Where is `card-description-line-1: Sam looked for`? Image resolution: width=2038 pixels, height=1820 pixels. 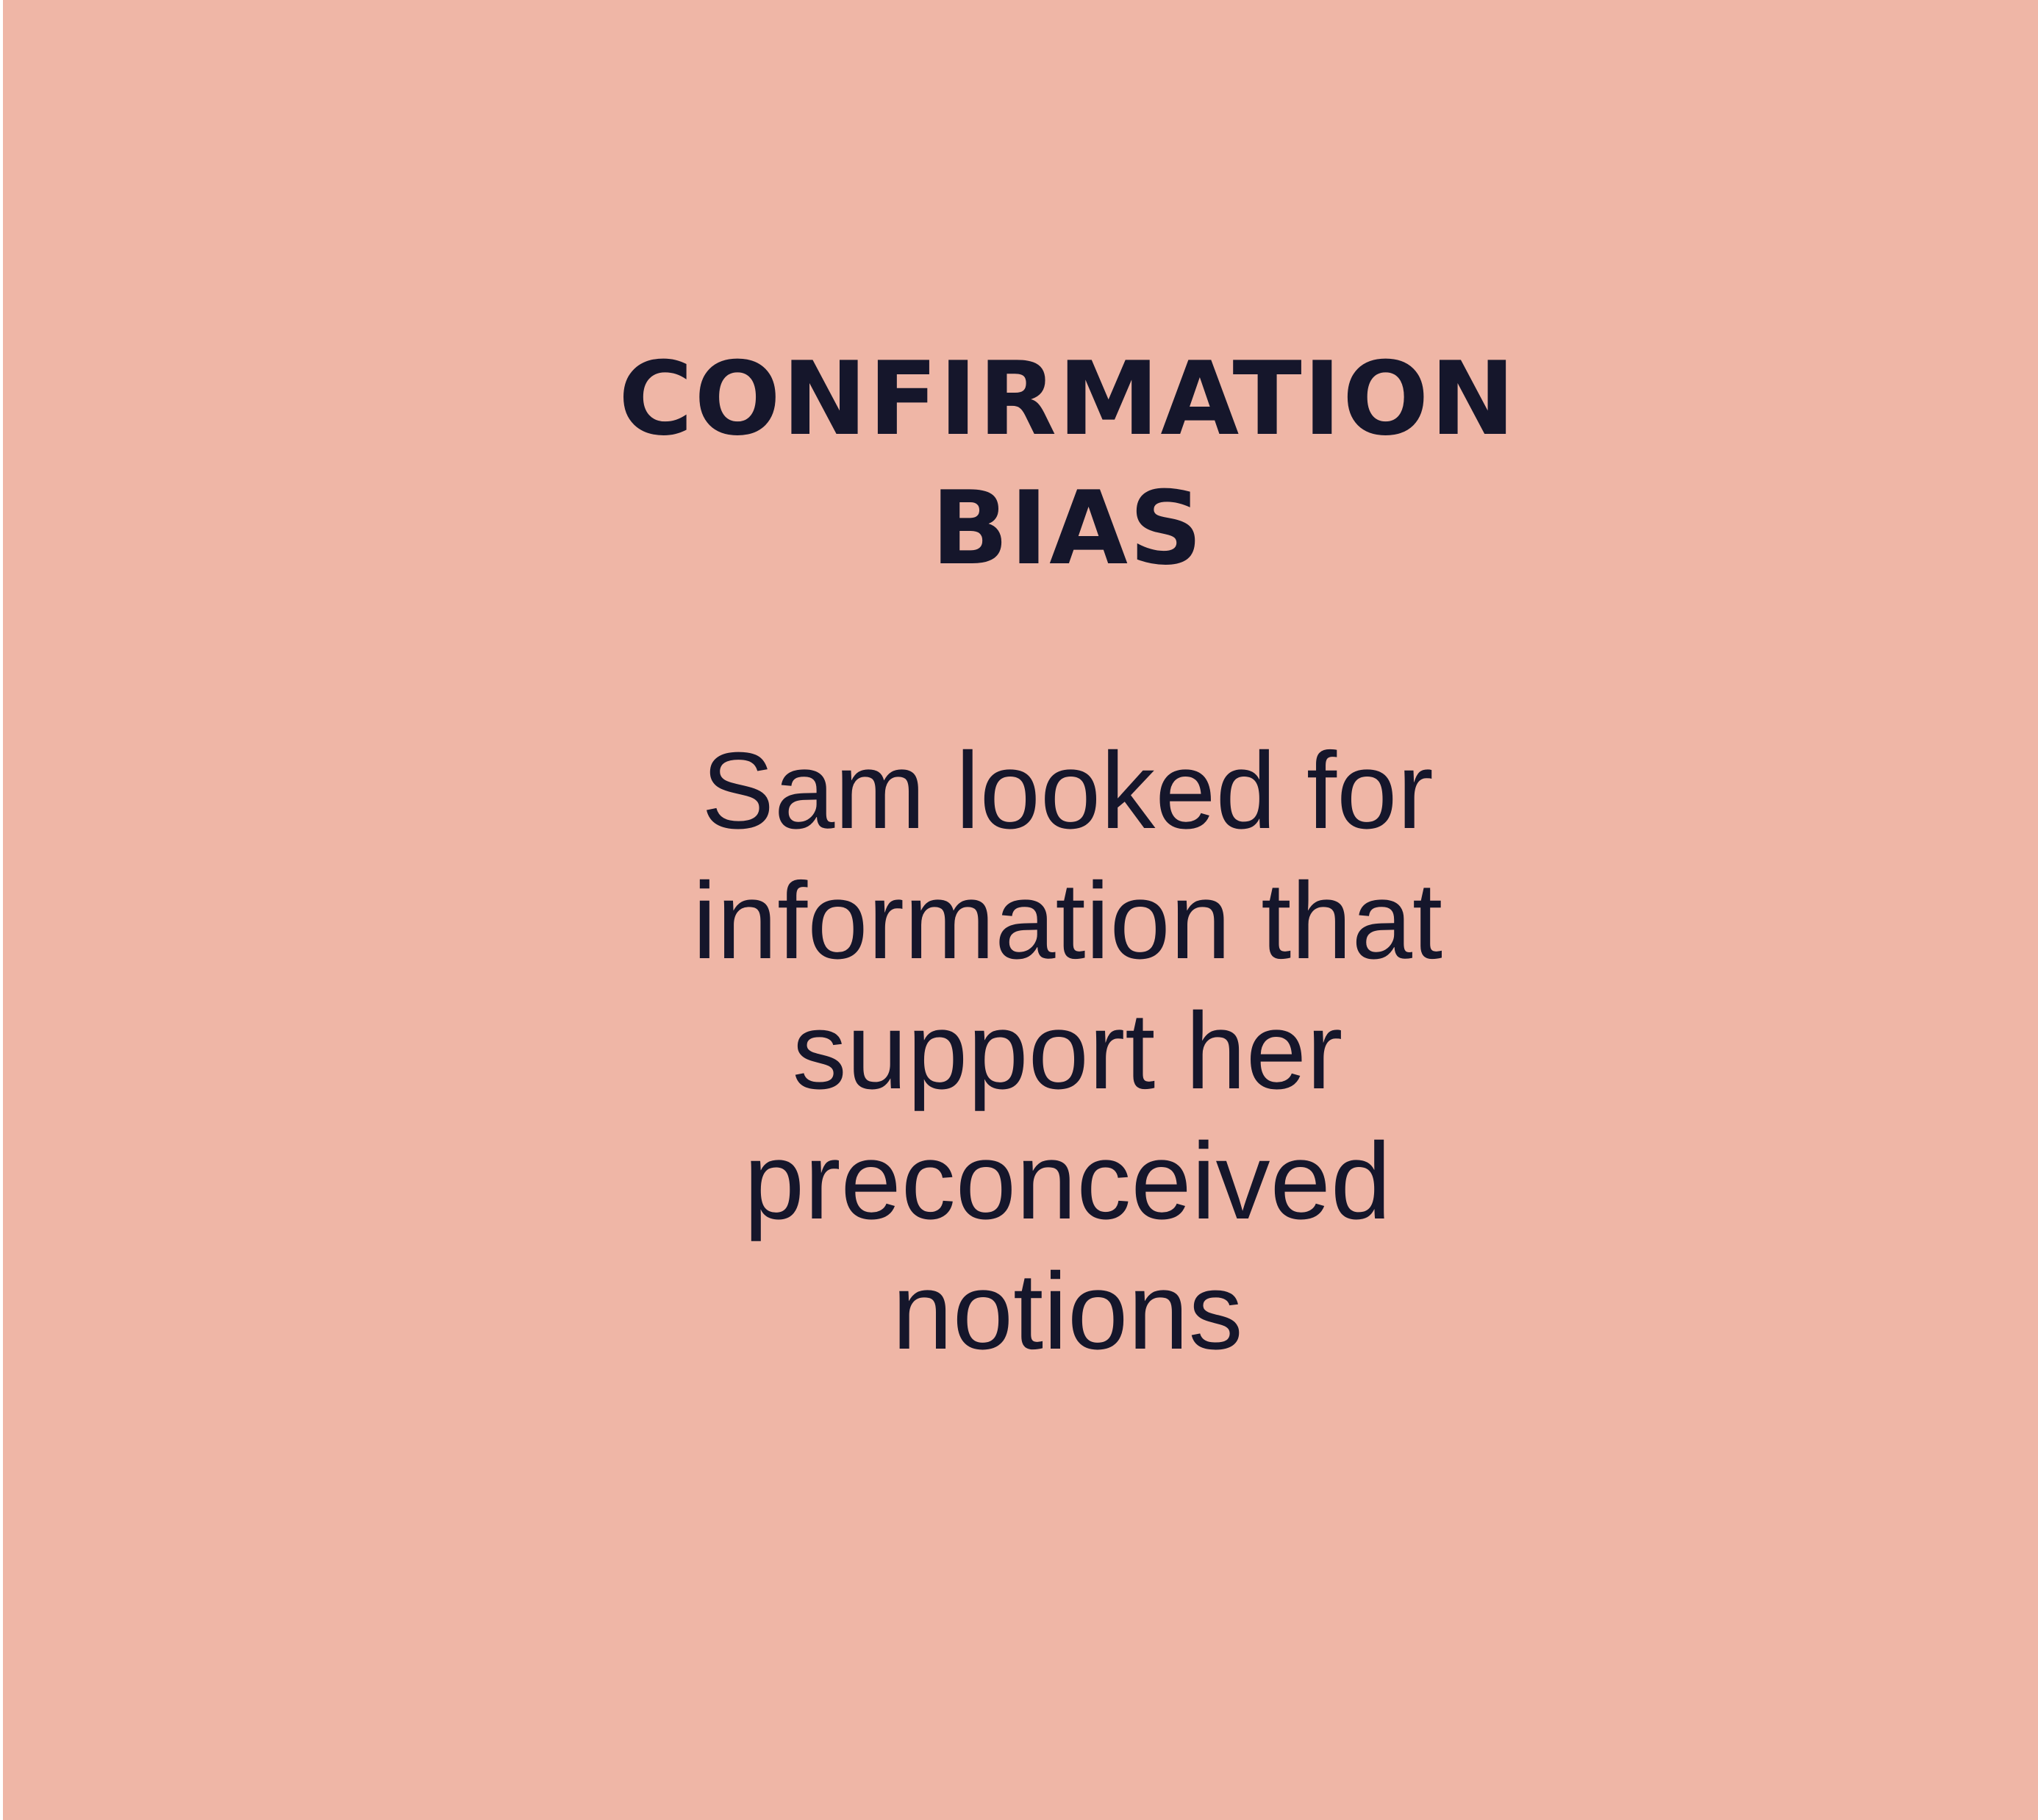 card-description-line-1: Sam looked for is located at coordinates (1067, 791).